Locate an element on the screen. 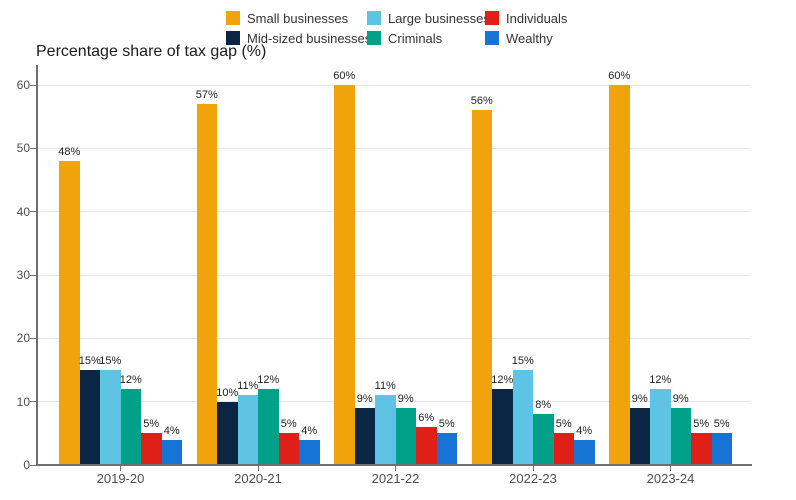 The width and height of the screenshot is (796, 500). bar-label-criminals-2021-22: 9% is located at coordinates (405, 399).